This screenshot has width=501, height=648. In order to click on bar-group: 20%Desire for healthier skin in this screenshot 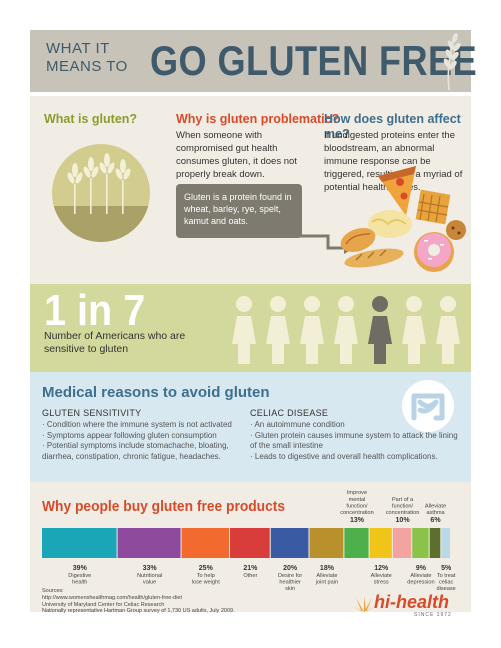, I will do `click(289, 560)`.